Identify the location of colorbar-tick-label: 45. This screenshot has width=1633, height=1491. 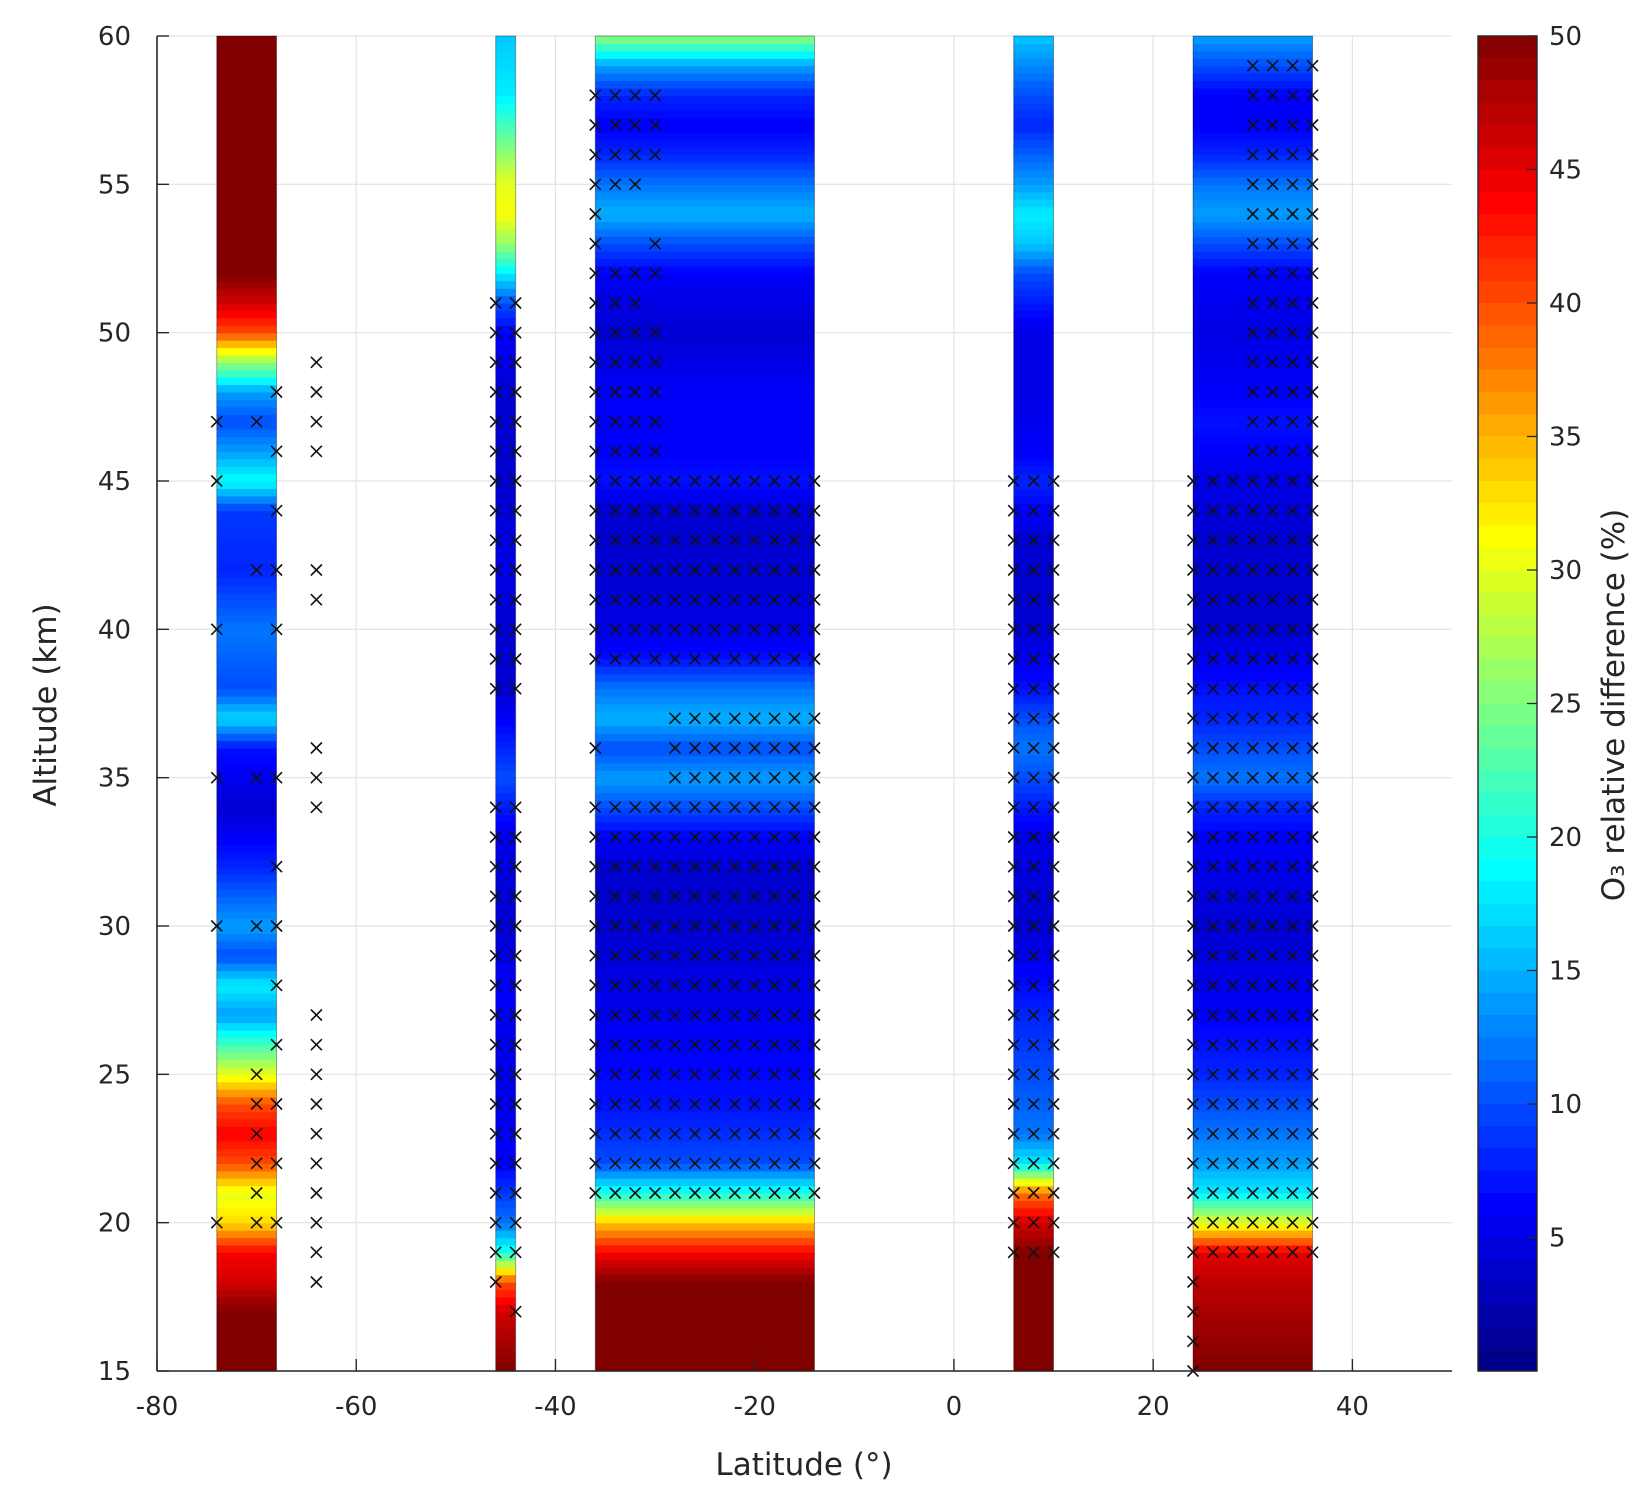
(1565, 171).